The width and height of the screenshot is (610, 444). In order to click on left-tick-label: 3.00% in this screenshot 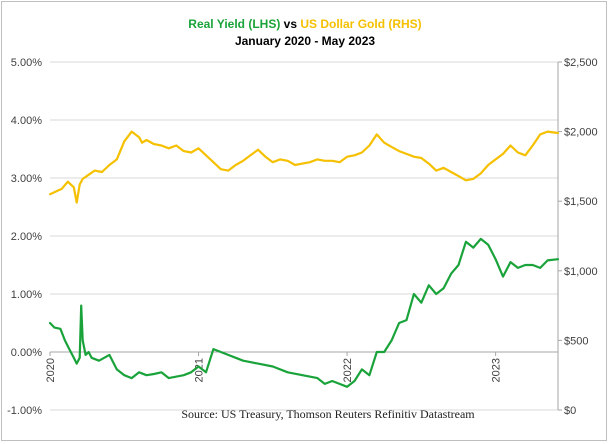, I will do `click(26, 179)`.